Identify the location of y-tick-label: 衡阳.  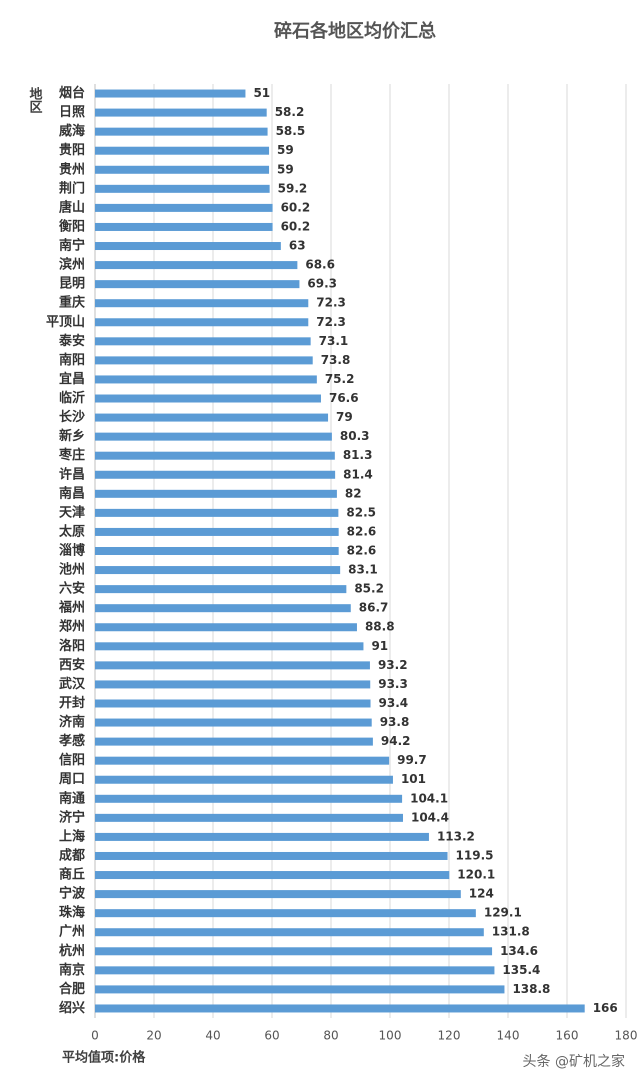
(72, 226).